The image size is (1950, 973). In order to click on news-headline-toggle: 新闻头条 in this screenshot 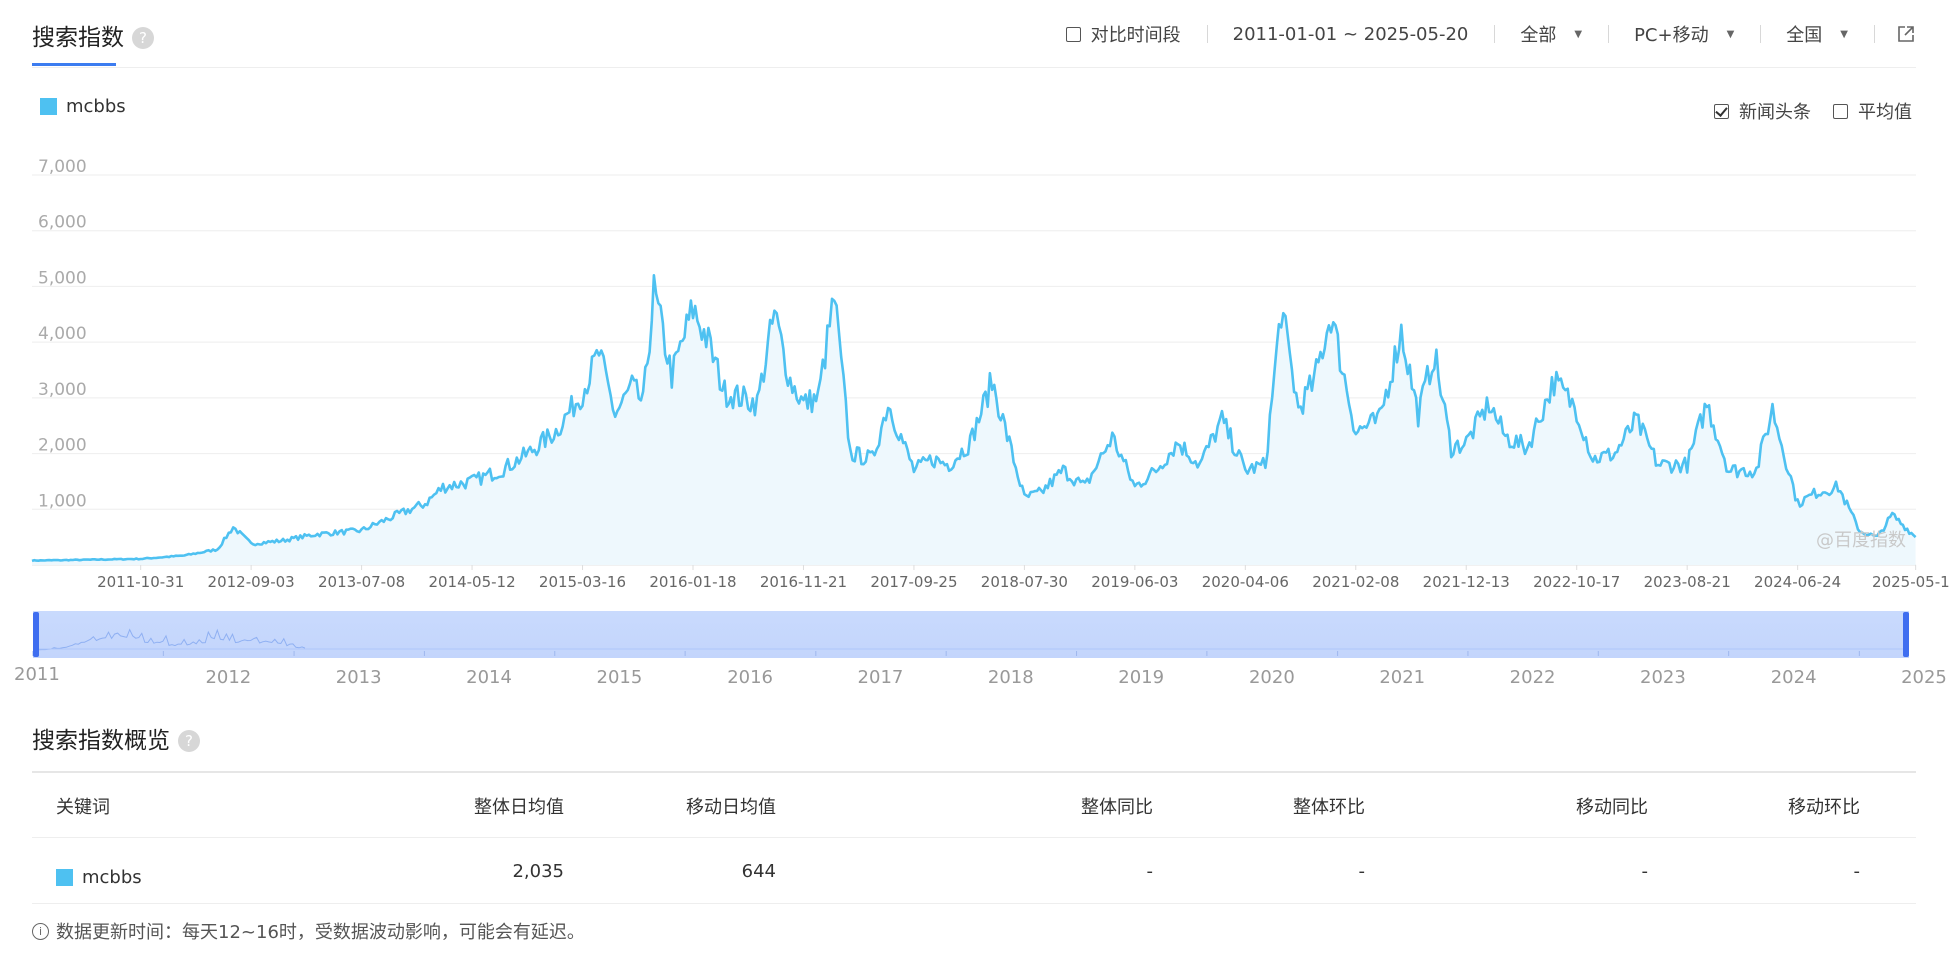, I will do `click(1762, 111)`.